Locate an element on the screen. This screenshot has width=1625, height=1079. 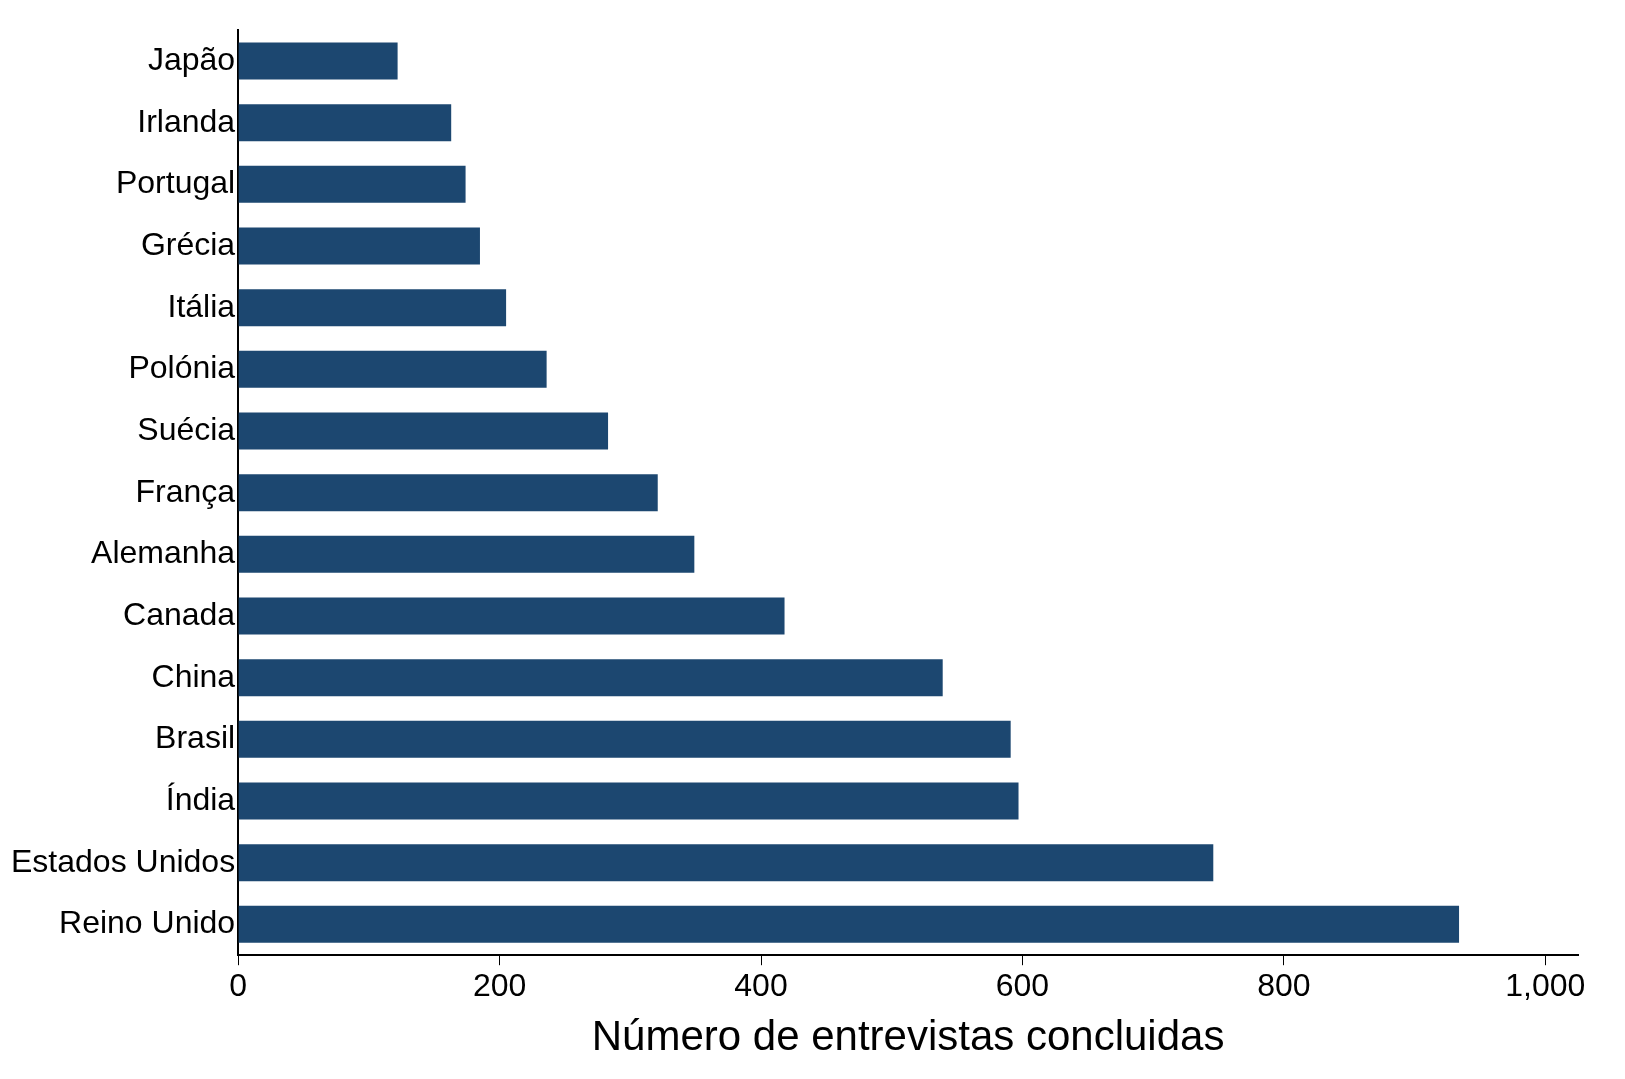
y-tick-label: Japão is located at coordinates (191, 58).